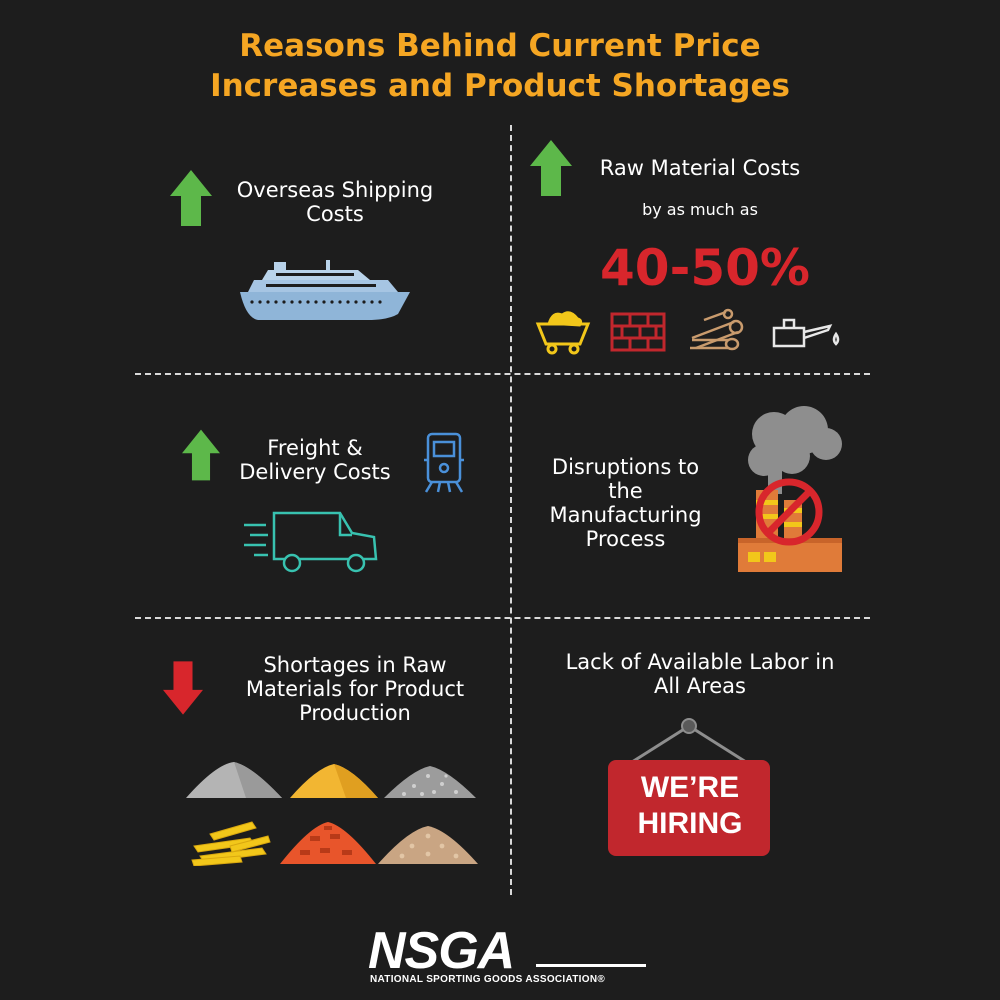 Image resolution: width=1000 pixels, height=1000 pixels. I want to click on logs-icon, so click(717, 329).